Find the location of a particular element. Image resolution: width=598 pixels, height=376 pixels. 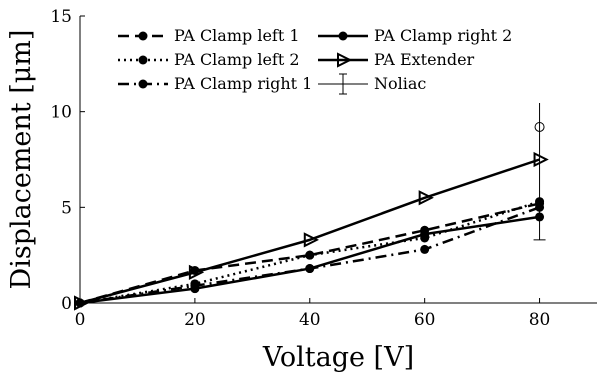

legend-item-pa-clamp-left-1: PA Clamp left 1 is located at coordinates (209, 35).